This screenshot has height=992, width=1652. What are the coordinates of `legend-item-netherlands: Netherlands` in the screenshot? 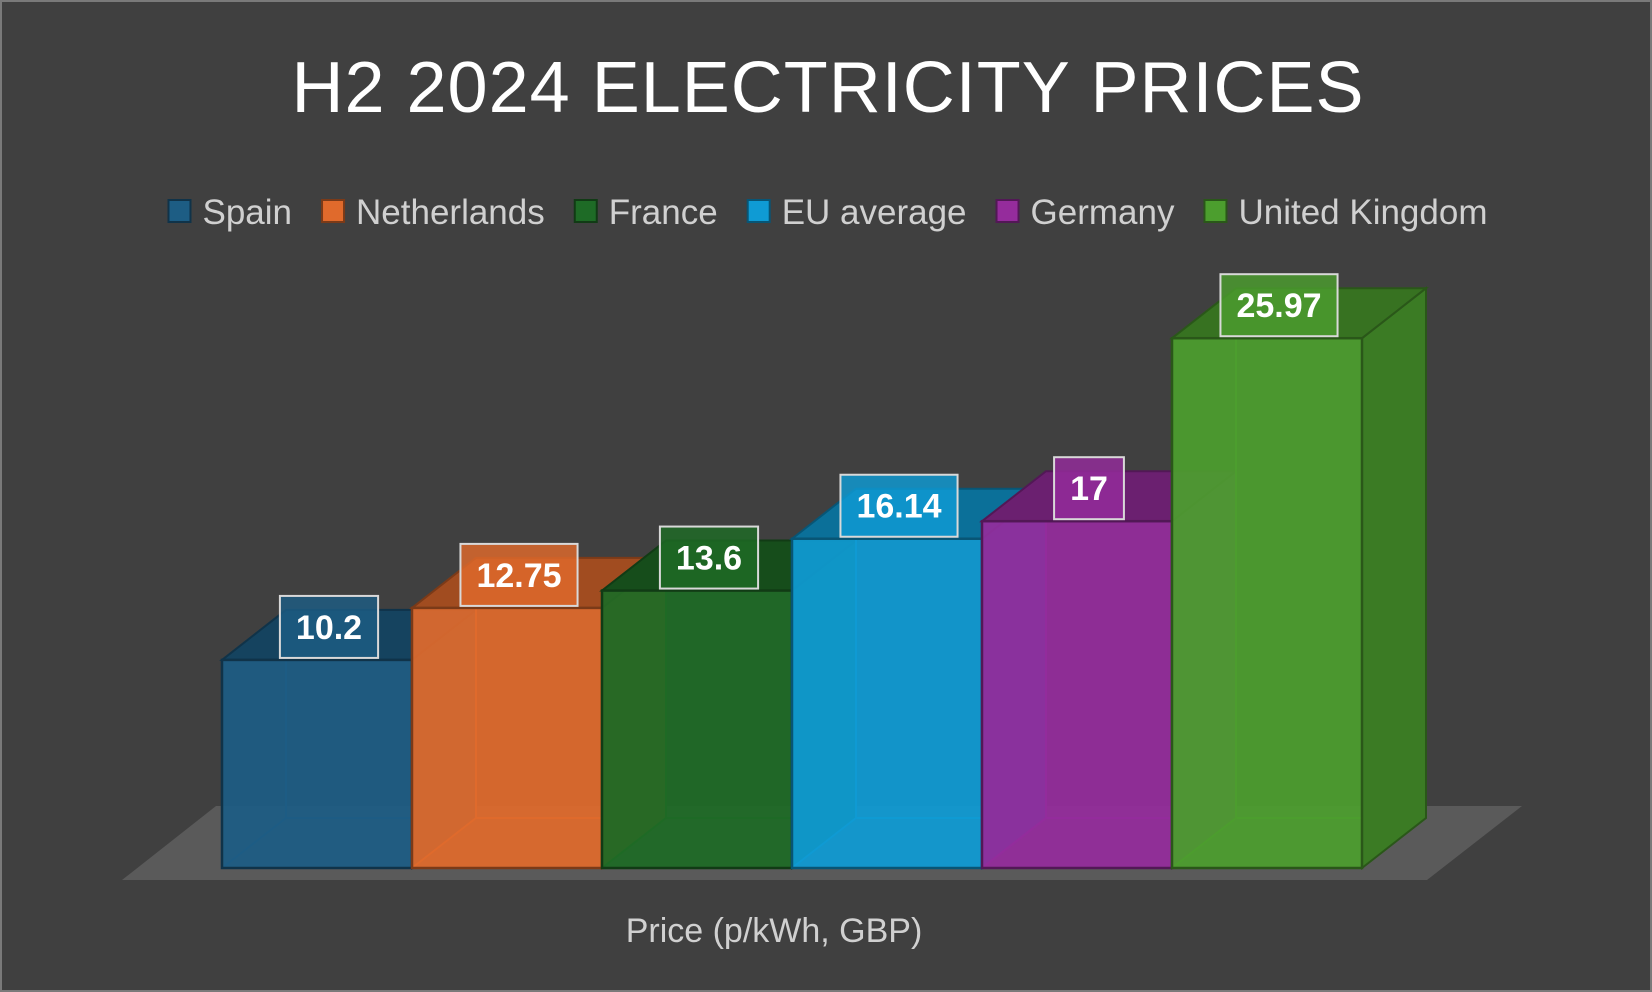 It's located at (433, 212).